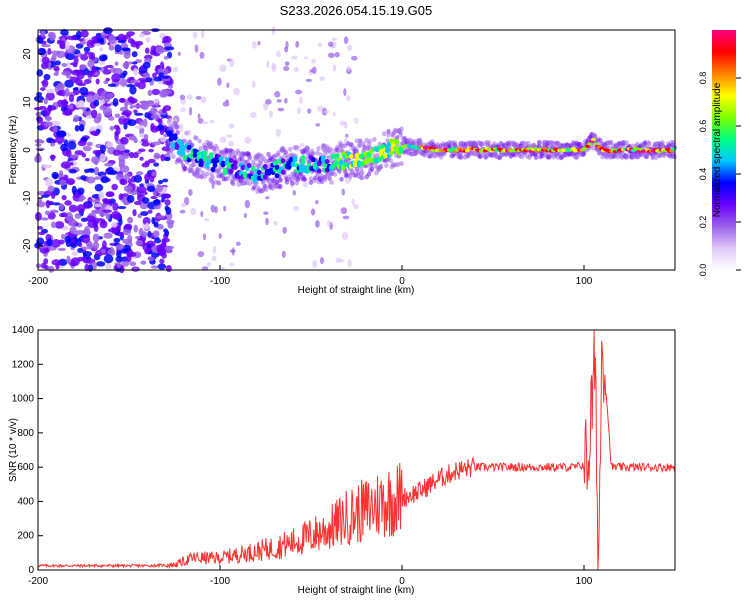 The width and height of the screenshot is (750, 600). Describe the element at coordinates (356, 10) in the screenshot. I see `chart-title: S233.2026.054.15.19.G05` at that location.